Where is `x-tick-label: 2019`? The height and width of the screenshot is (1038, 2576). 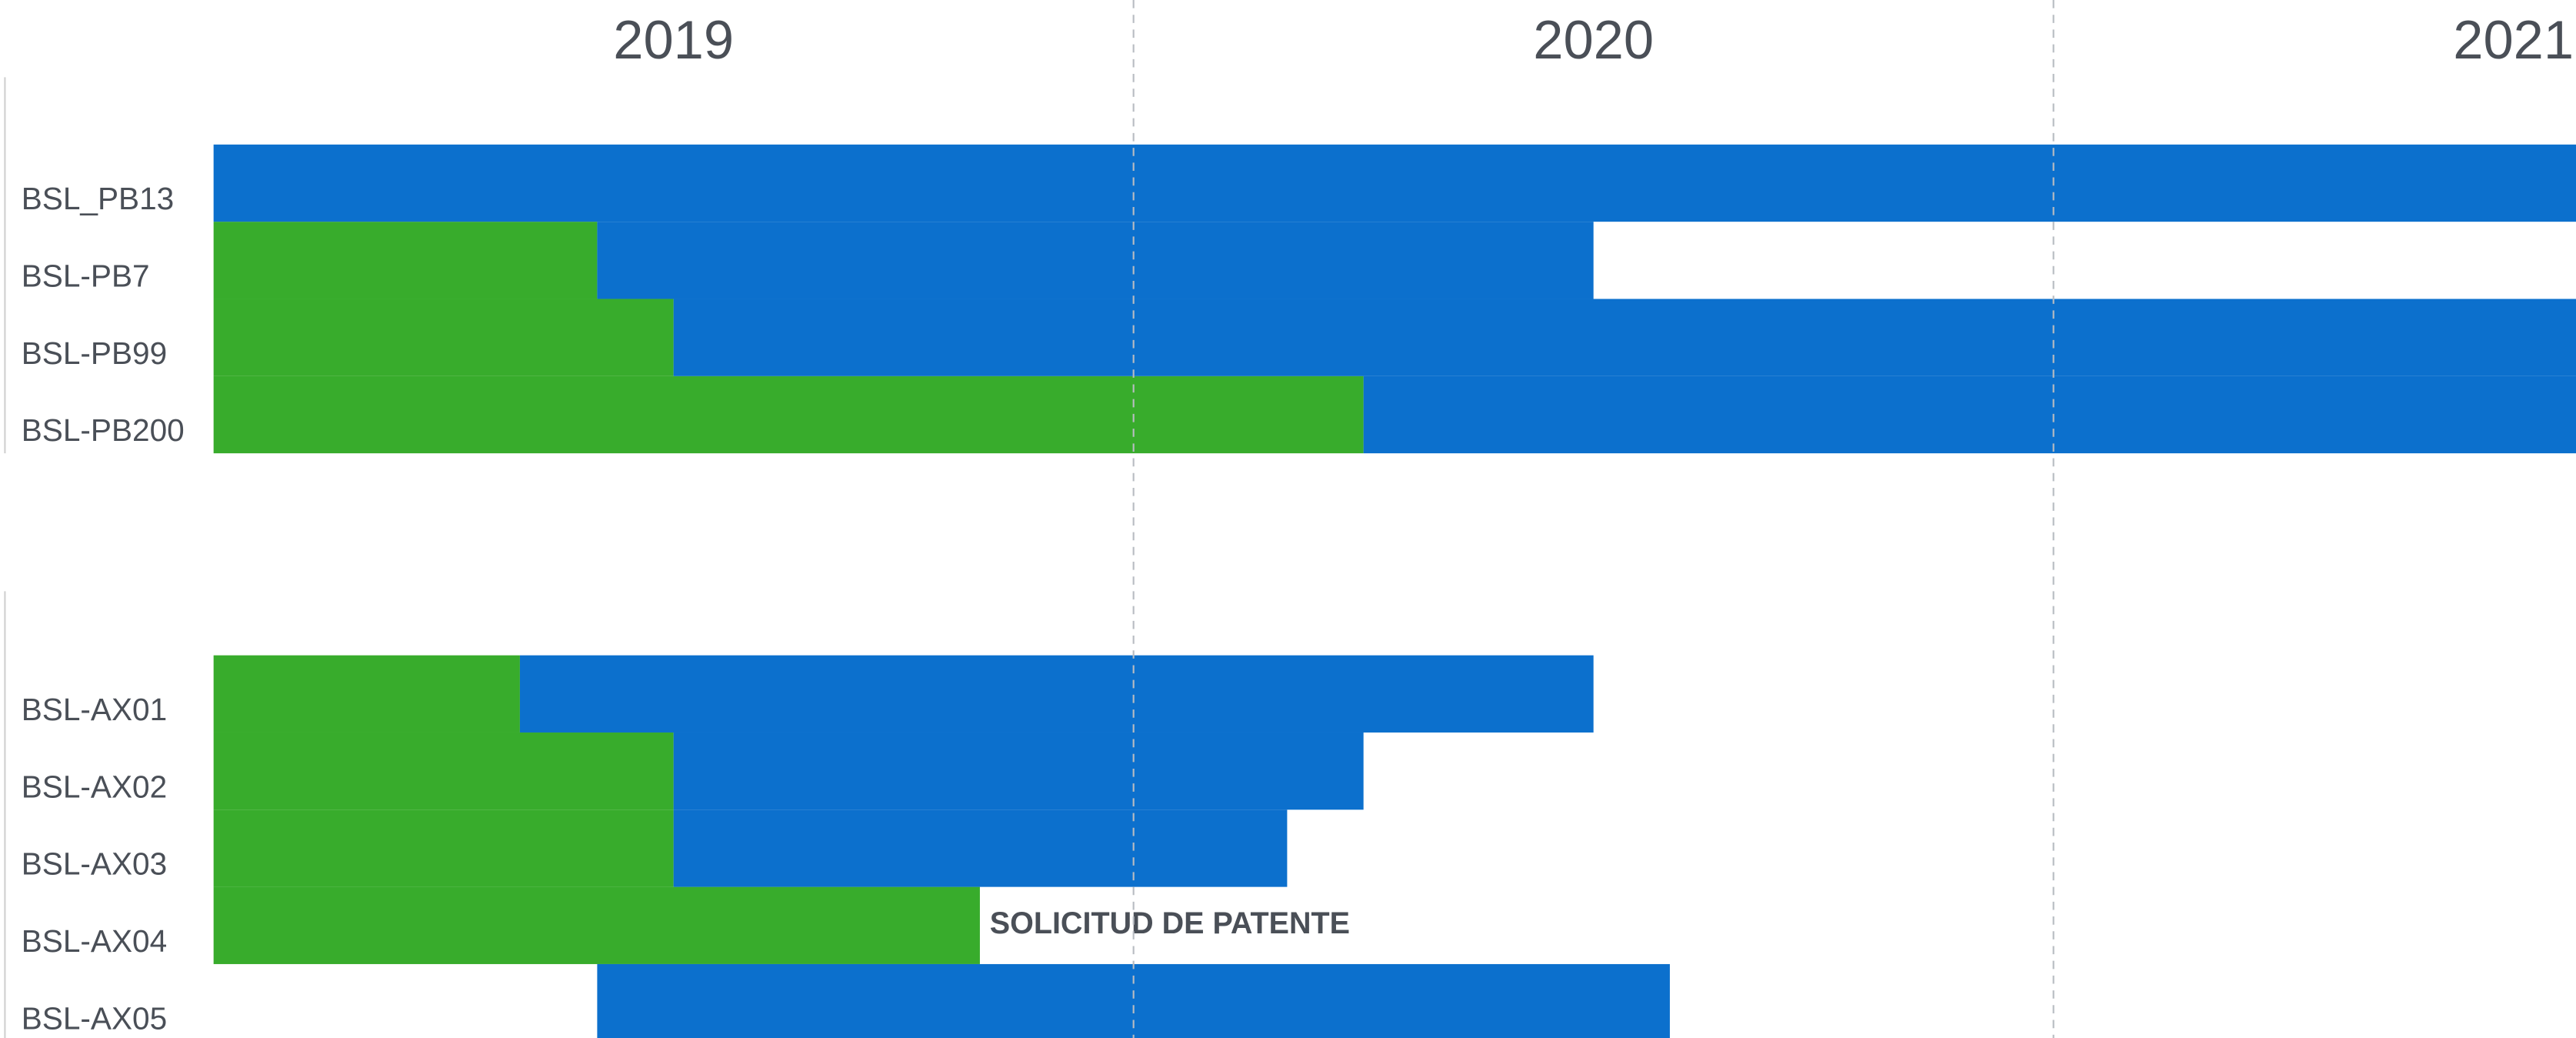 x-tick-label: 2019 is located at coordinates (673, 39).